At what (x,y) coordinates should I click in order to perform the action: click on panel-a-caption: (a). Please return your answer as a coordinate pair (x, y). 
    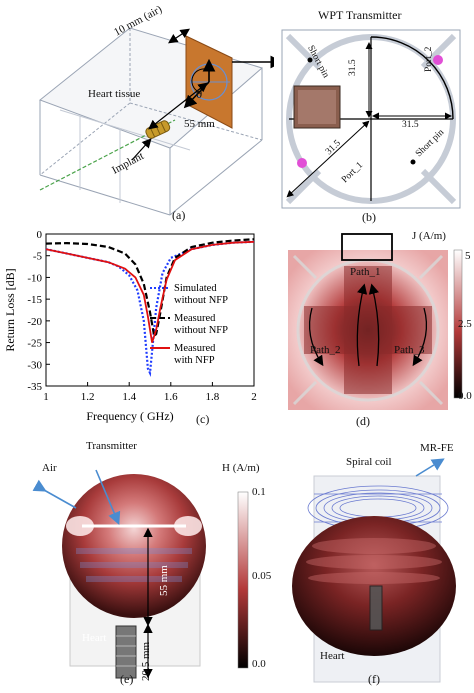
    Looking at the image, I should click on (179, 215).